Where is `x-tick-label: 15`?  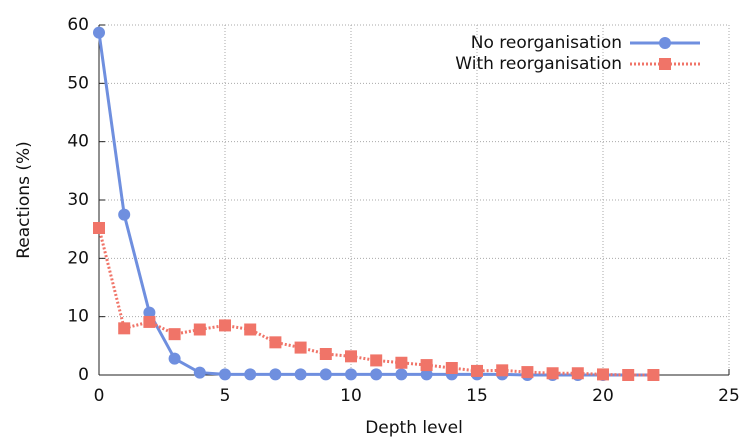
x-tick-label: 15 is located at coordinates (477, 396).